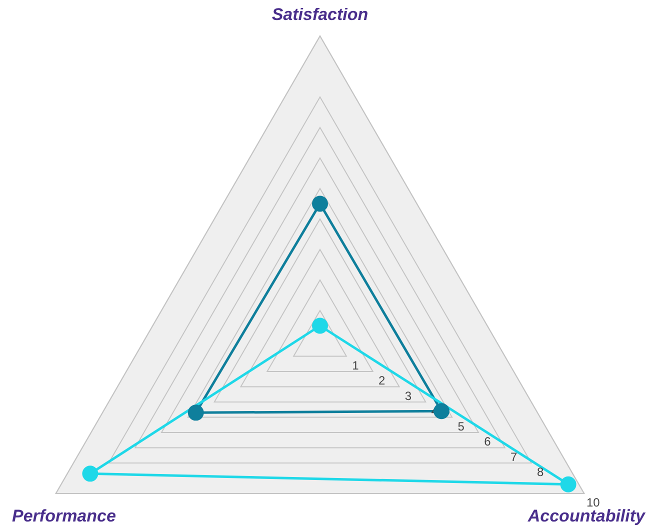 The height and width of the screenshot is (527, 659). Describe the element at coordinates (488, 441) in the screenshot. I see `y-tick-label: 6` at that location.